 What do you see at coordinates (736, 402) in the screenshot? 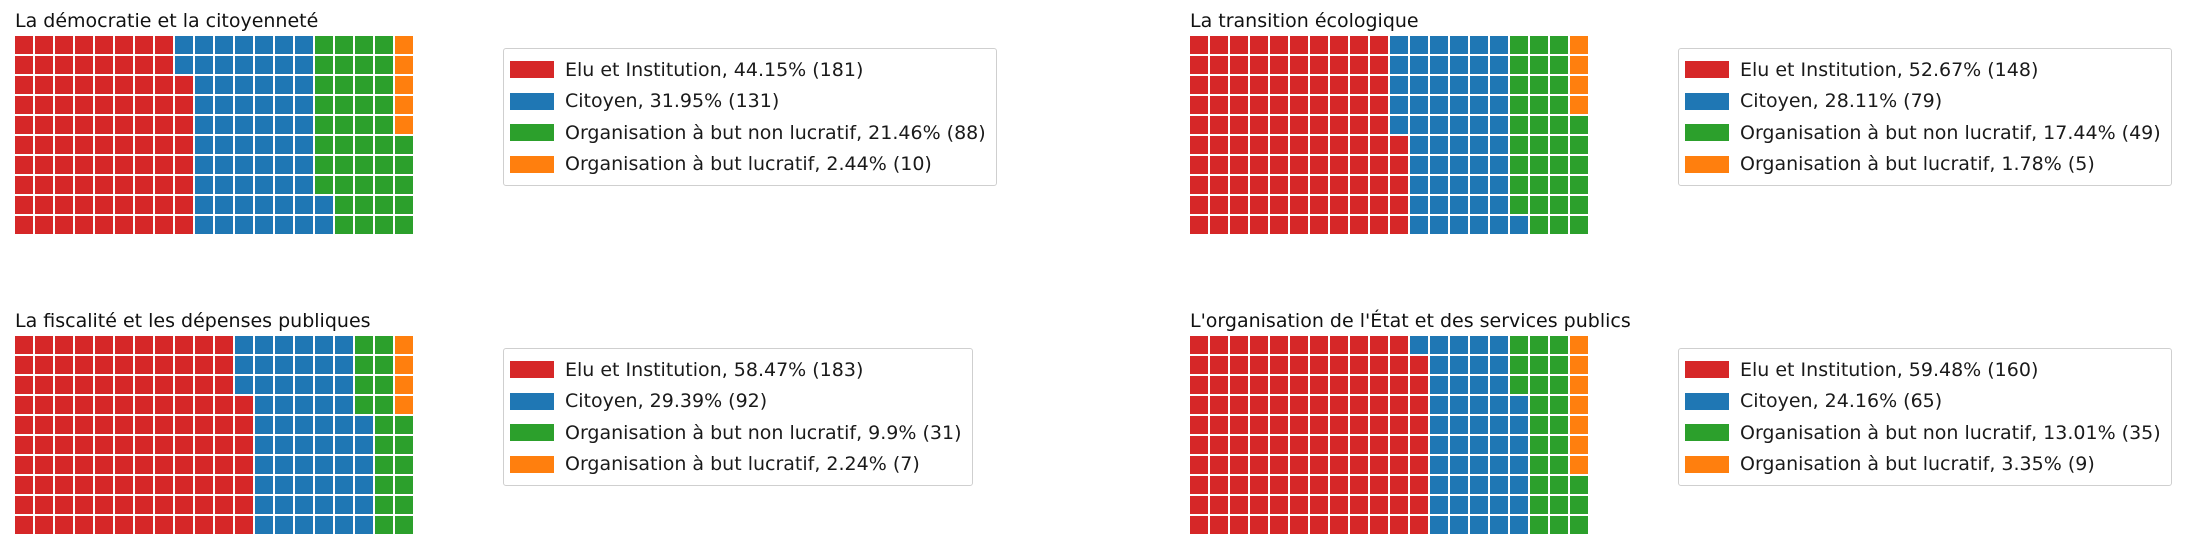
I see `legend-item: Citoyen, 29.39% (92)` at bounding box center [736, 402].